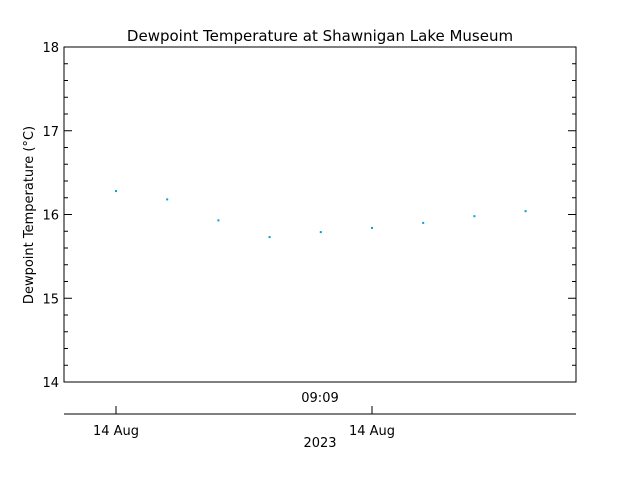 The height and width of the screenshot is (480, 640). What do you see at coordinates (50, 48) in the screenshot?
I see `y-tick-label: 18` at bounding box center [50, 48].